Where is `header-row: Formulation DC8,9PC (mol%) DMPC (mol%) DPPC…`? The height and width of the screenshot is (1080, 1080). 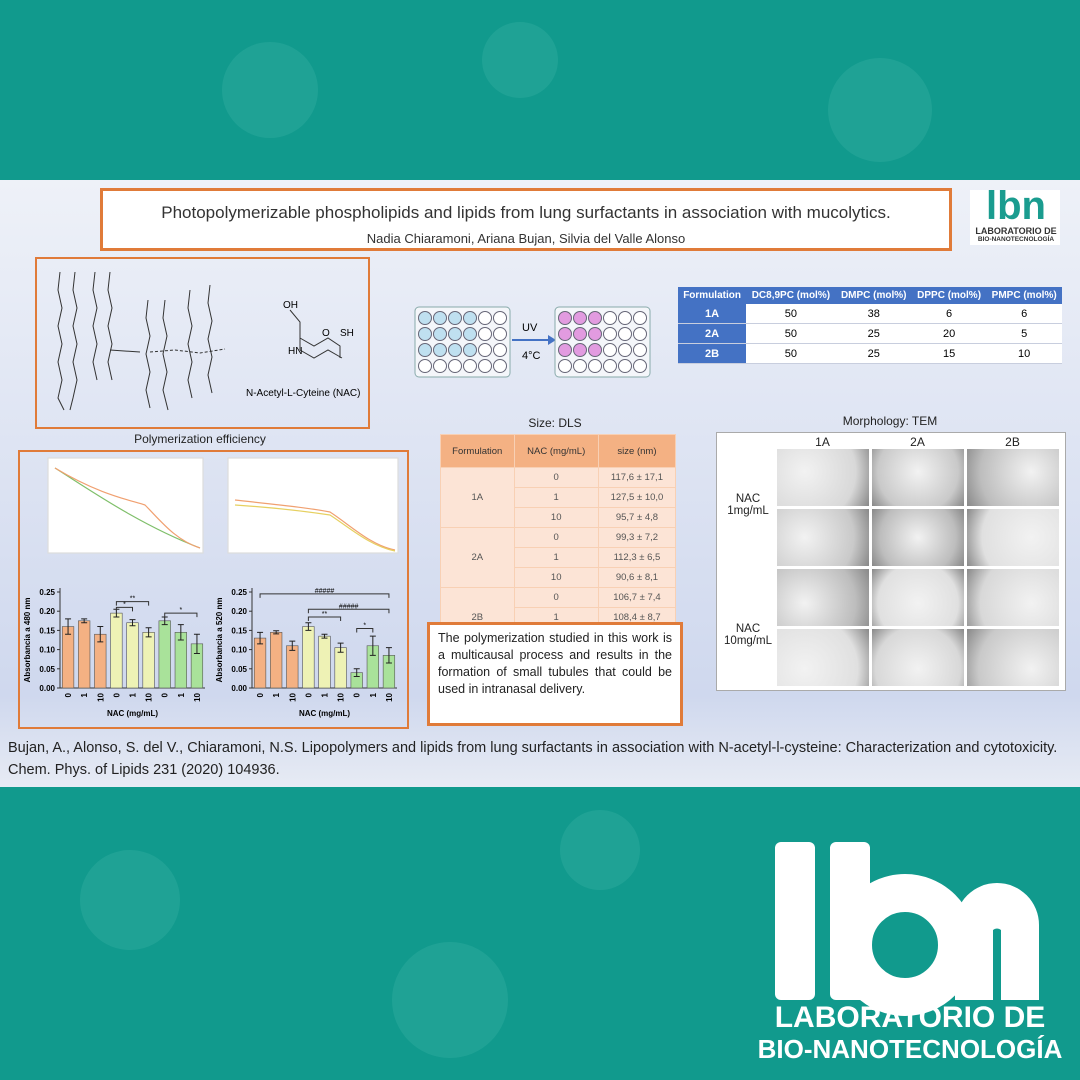 header-row: Formulation DC8,9PC (mol%) DMPC (mol%) DPPC… is located at coordinates (870, 295).